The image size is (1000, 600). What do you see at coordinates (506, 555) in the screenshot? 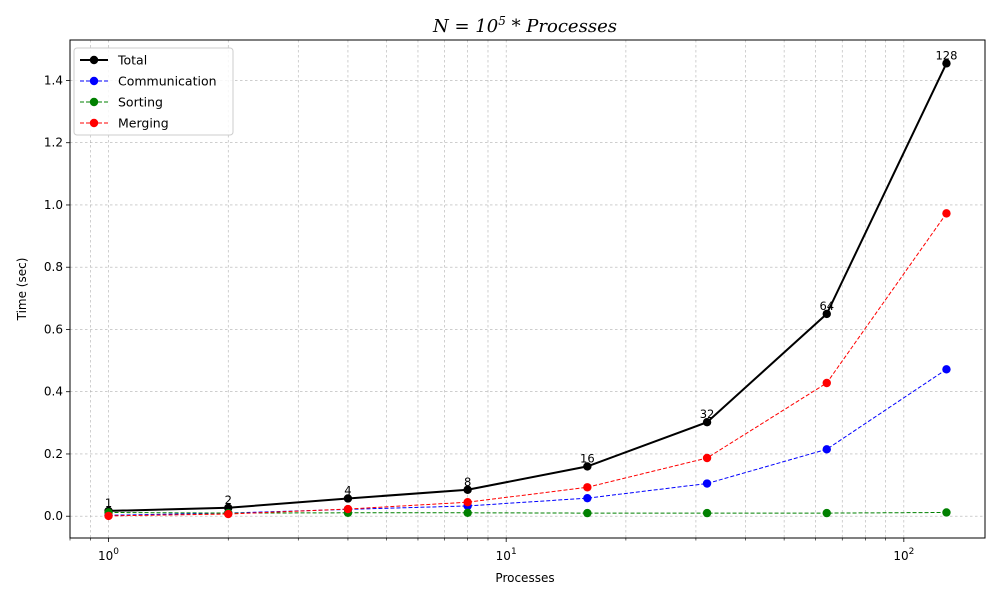
I see `x-tick-label: 10¹` at bounding box center [506, 555].